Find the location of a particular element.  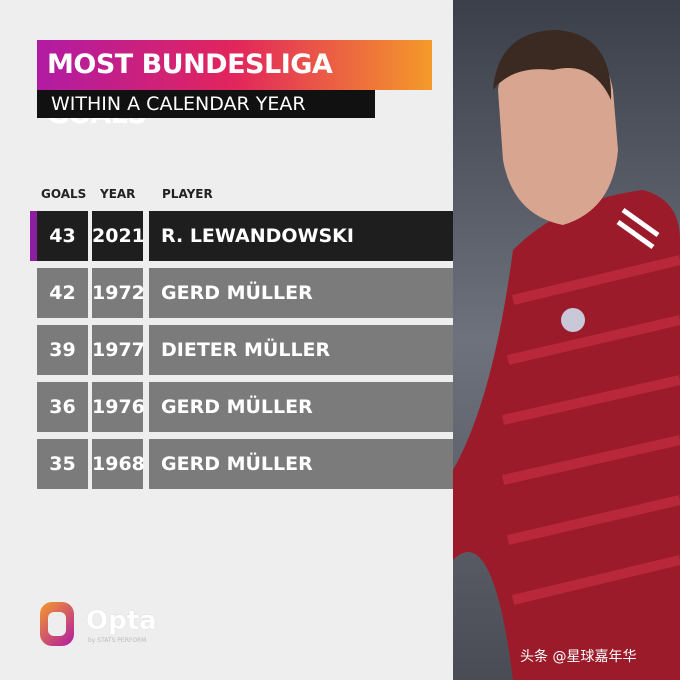

goals-cell: 35 is located at coordinates (62, 464).